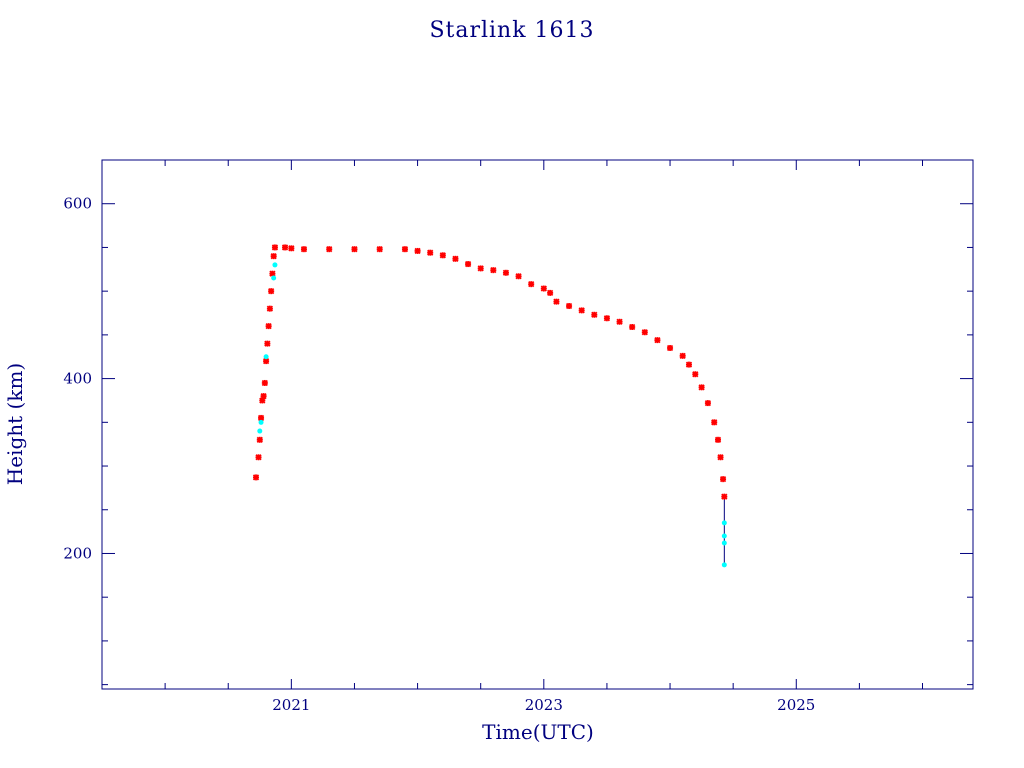  Describe the element at coordinates (15, 424) in the screenshot. I see `y-axis-label: Height (km)` at that location.